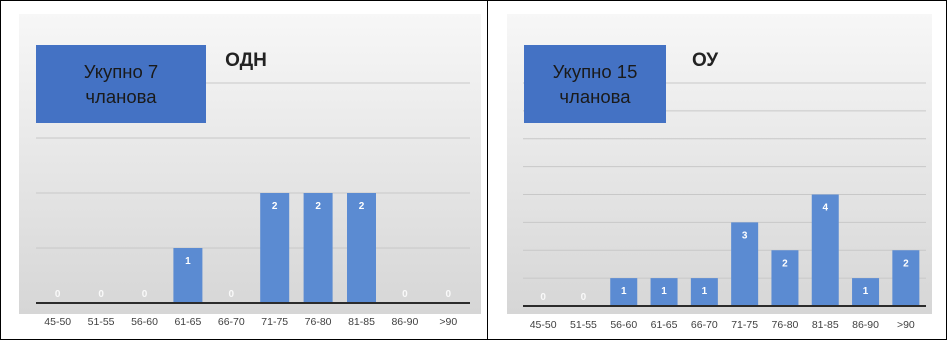  I want to click on annotation-box-ou: Укупно 15 чланова, so click(595, 84).